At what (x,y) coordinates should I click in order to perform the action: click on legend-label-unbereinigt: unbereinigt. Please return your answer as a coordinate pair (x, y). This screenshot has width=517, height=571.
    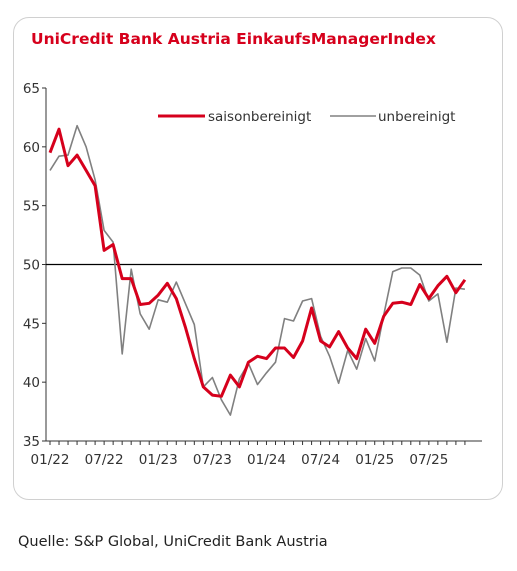
    Looking at the image, I should click on (416, 117).